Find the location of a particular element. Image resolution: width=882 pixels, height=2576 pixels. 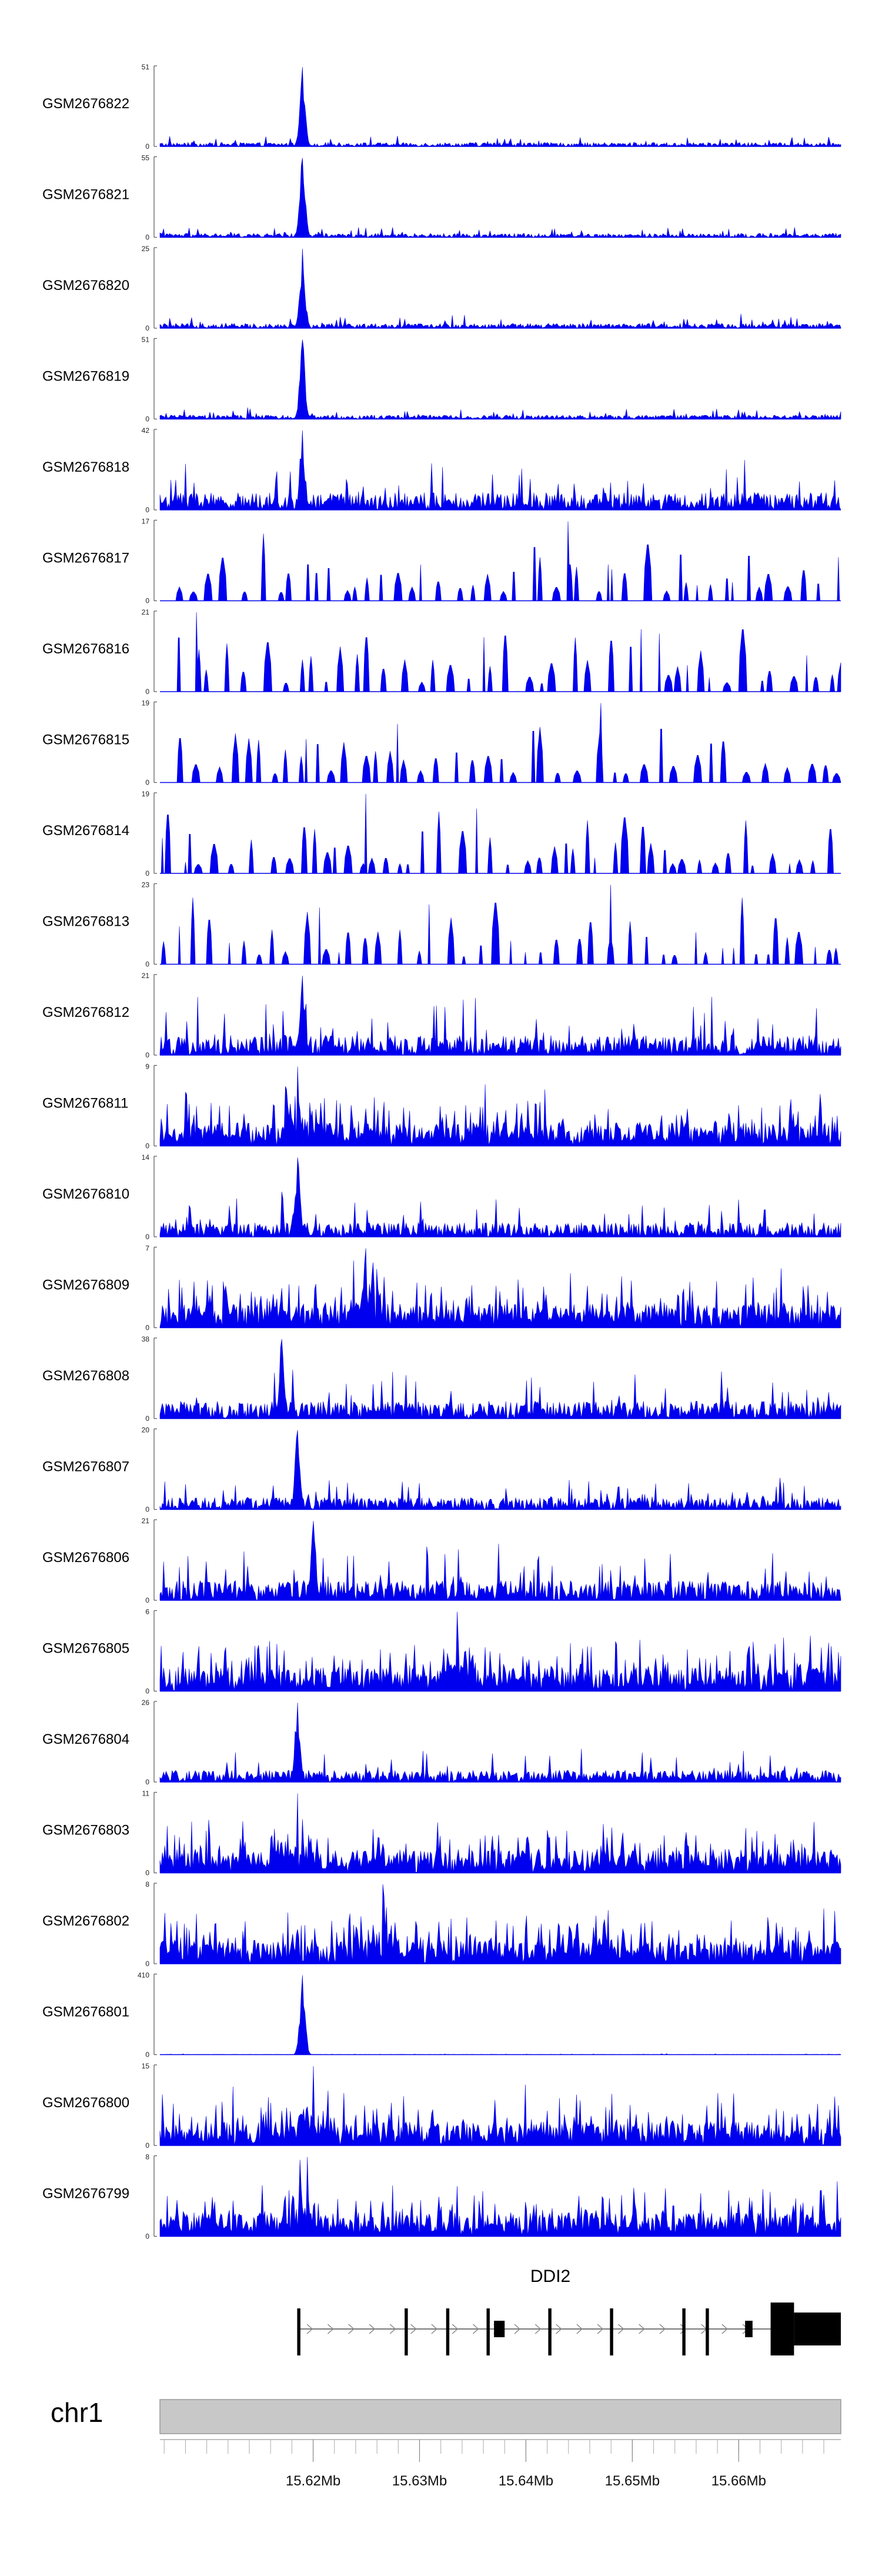

track-label: GSM2676799 is located at coordinates (85, 2194).